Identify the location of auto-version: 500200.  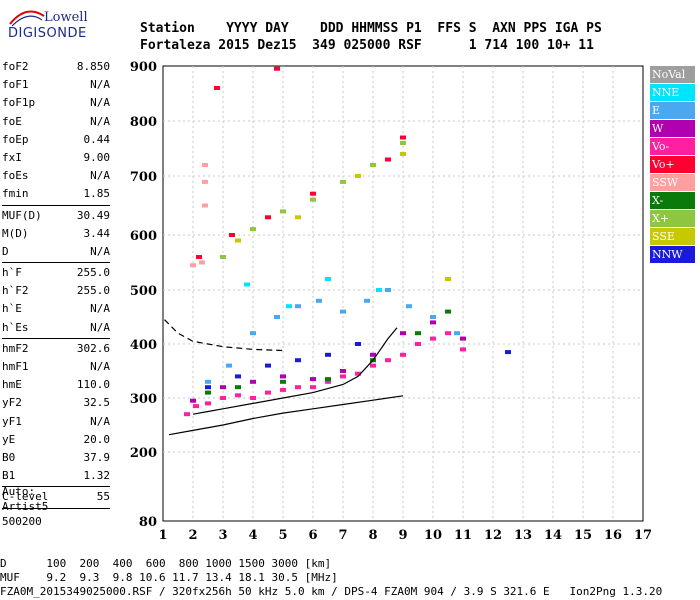
(22, 521).